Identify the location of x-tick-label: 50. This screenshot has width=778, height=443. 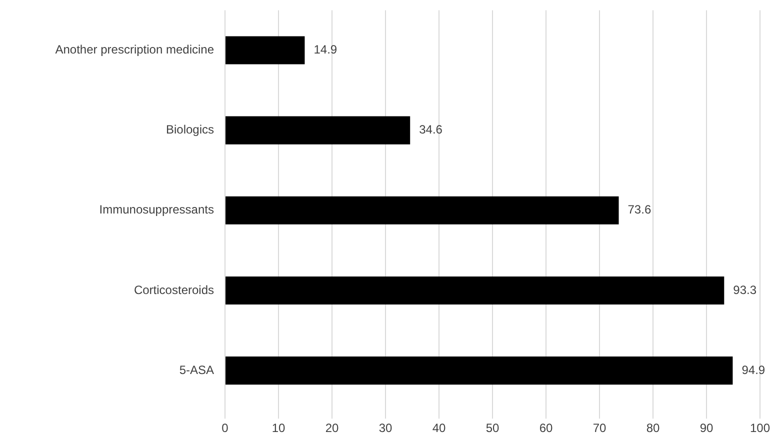
(493, 428).